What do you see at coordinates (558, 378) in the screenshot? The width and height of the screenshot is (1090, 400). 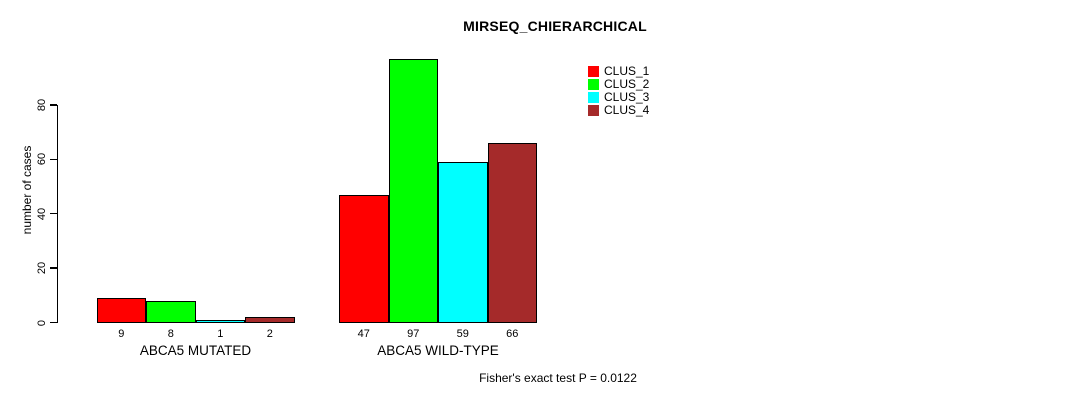 I see `footer-note: Fisher's exact test P = 0.0122` at bounding box center [558, 378].